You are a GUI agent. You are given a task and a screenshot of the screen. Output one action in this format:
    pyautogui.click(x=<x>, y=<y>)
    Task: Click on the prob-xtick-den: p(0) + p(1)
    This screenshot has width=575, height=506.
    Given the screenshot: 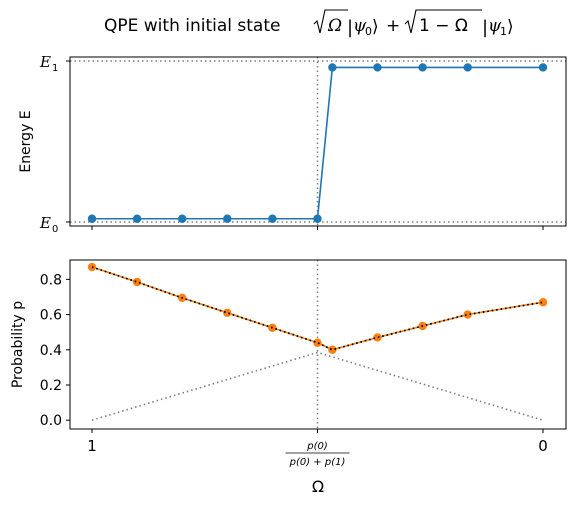 What is the action you would take?
    pyautogui.click(x=317, y=462)
    